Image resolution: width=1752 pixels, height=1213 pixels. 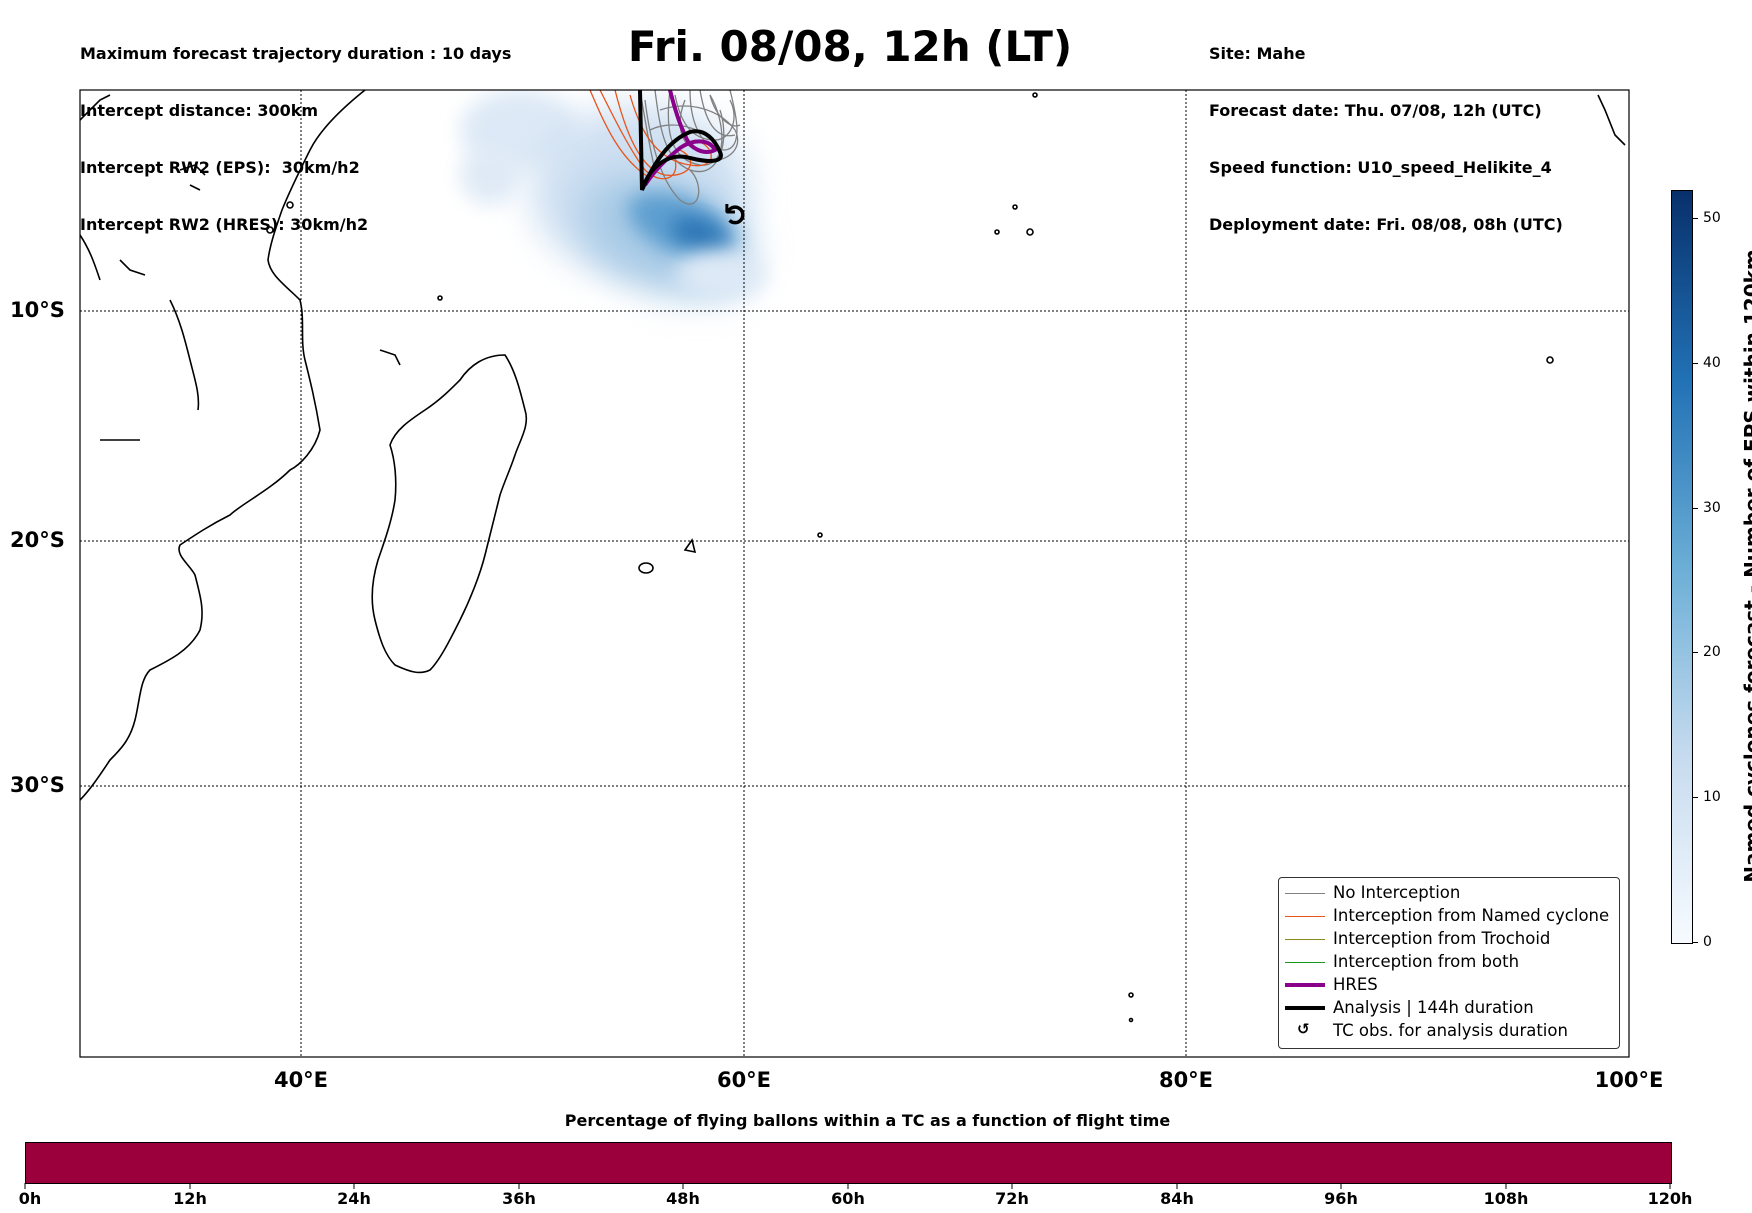 I want to click on legend-item-both: Interception from both, so click(x=1449, y=962).